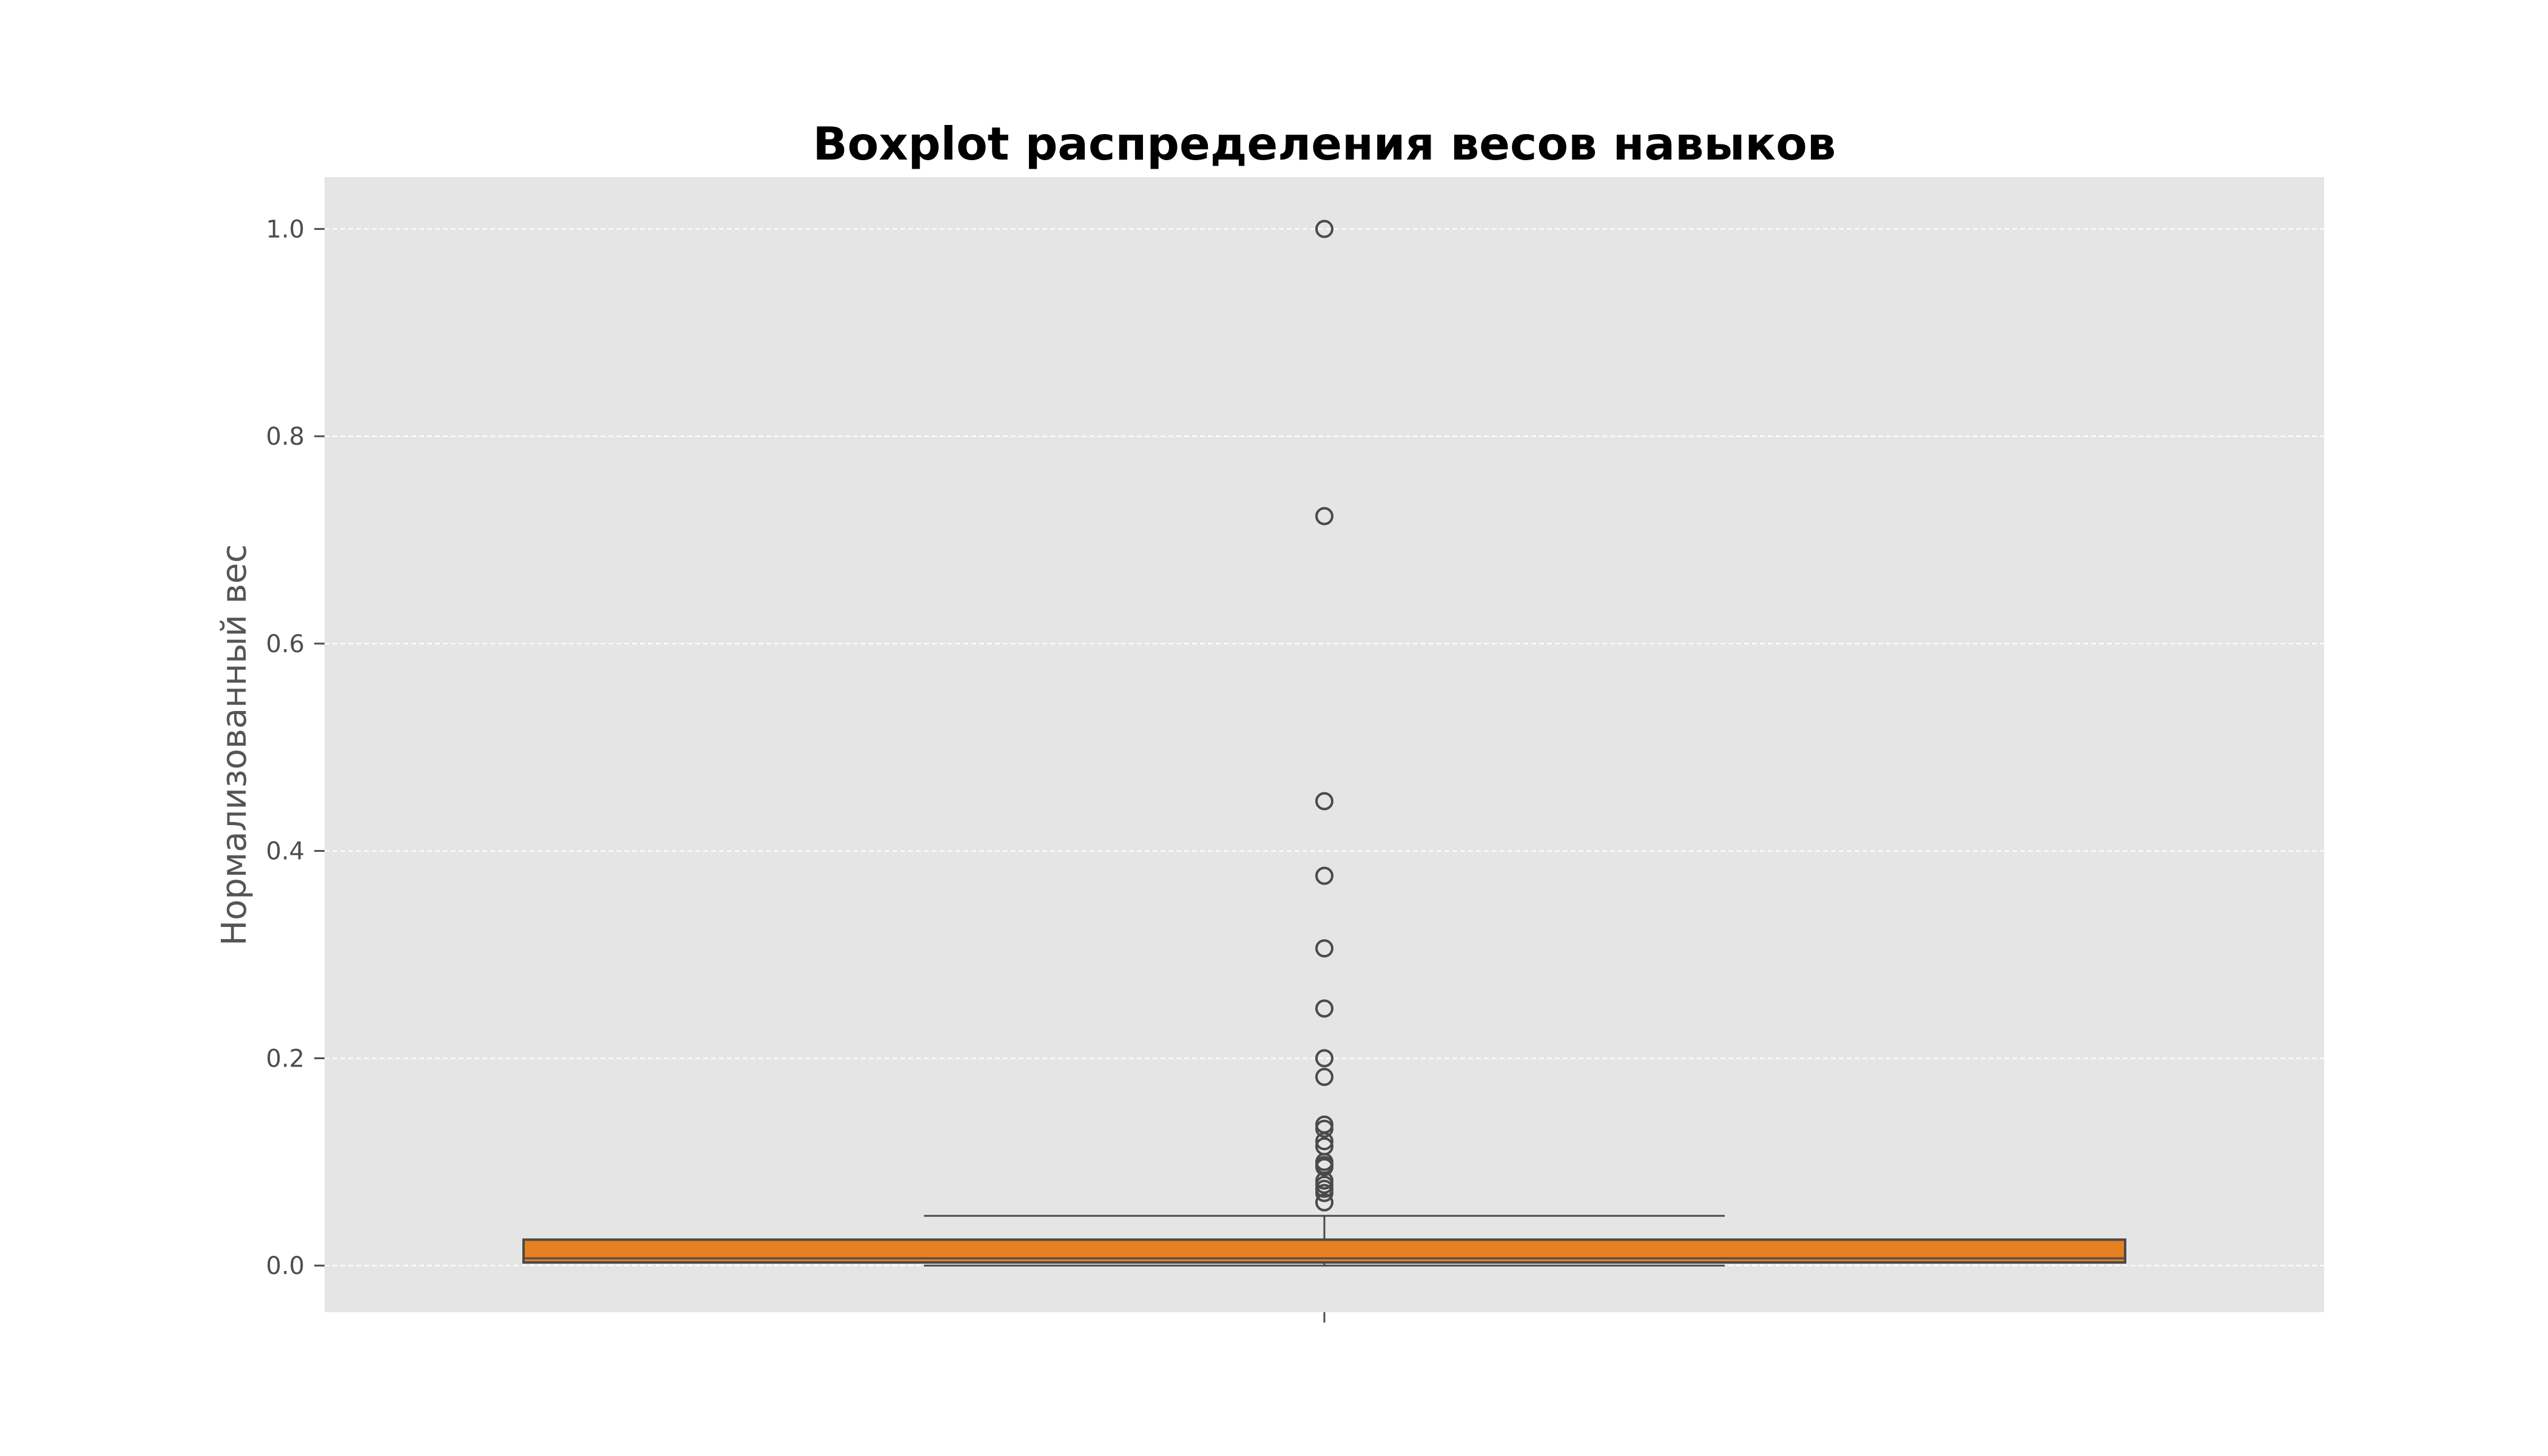  What do you see at coordinates (1324, 716) in the screenshot?
I see `outlier-points` at bounding box center [1324, 716].